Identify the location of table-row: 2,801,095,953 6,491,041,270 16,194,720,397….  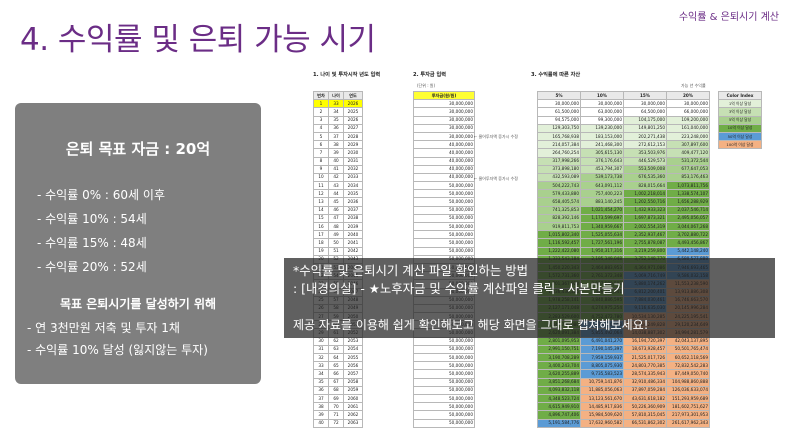
(623, 341).